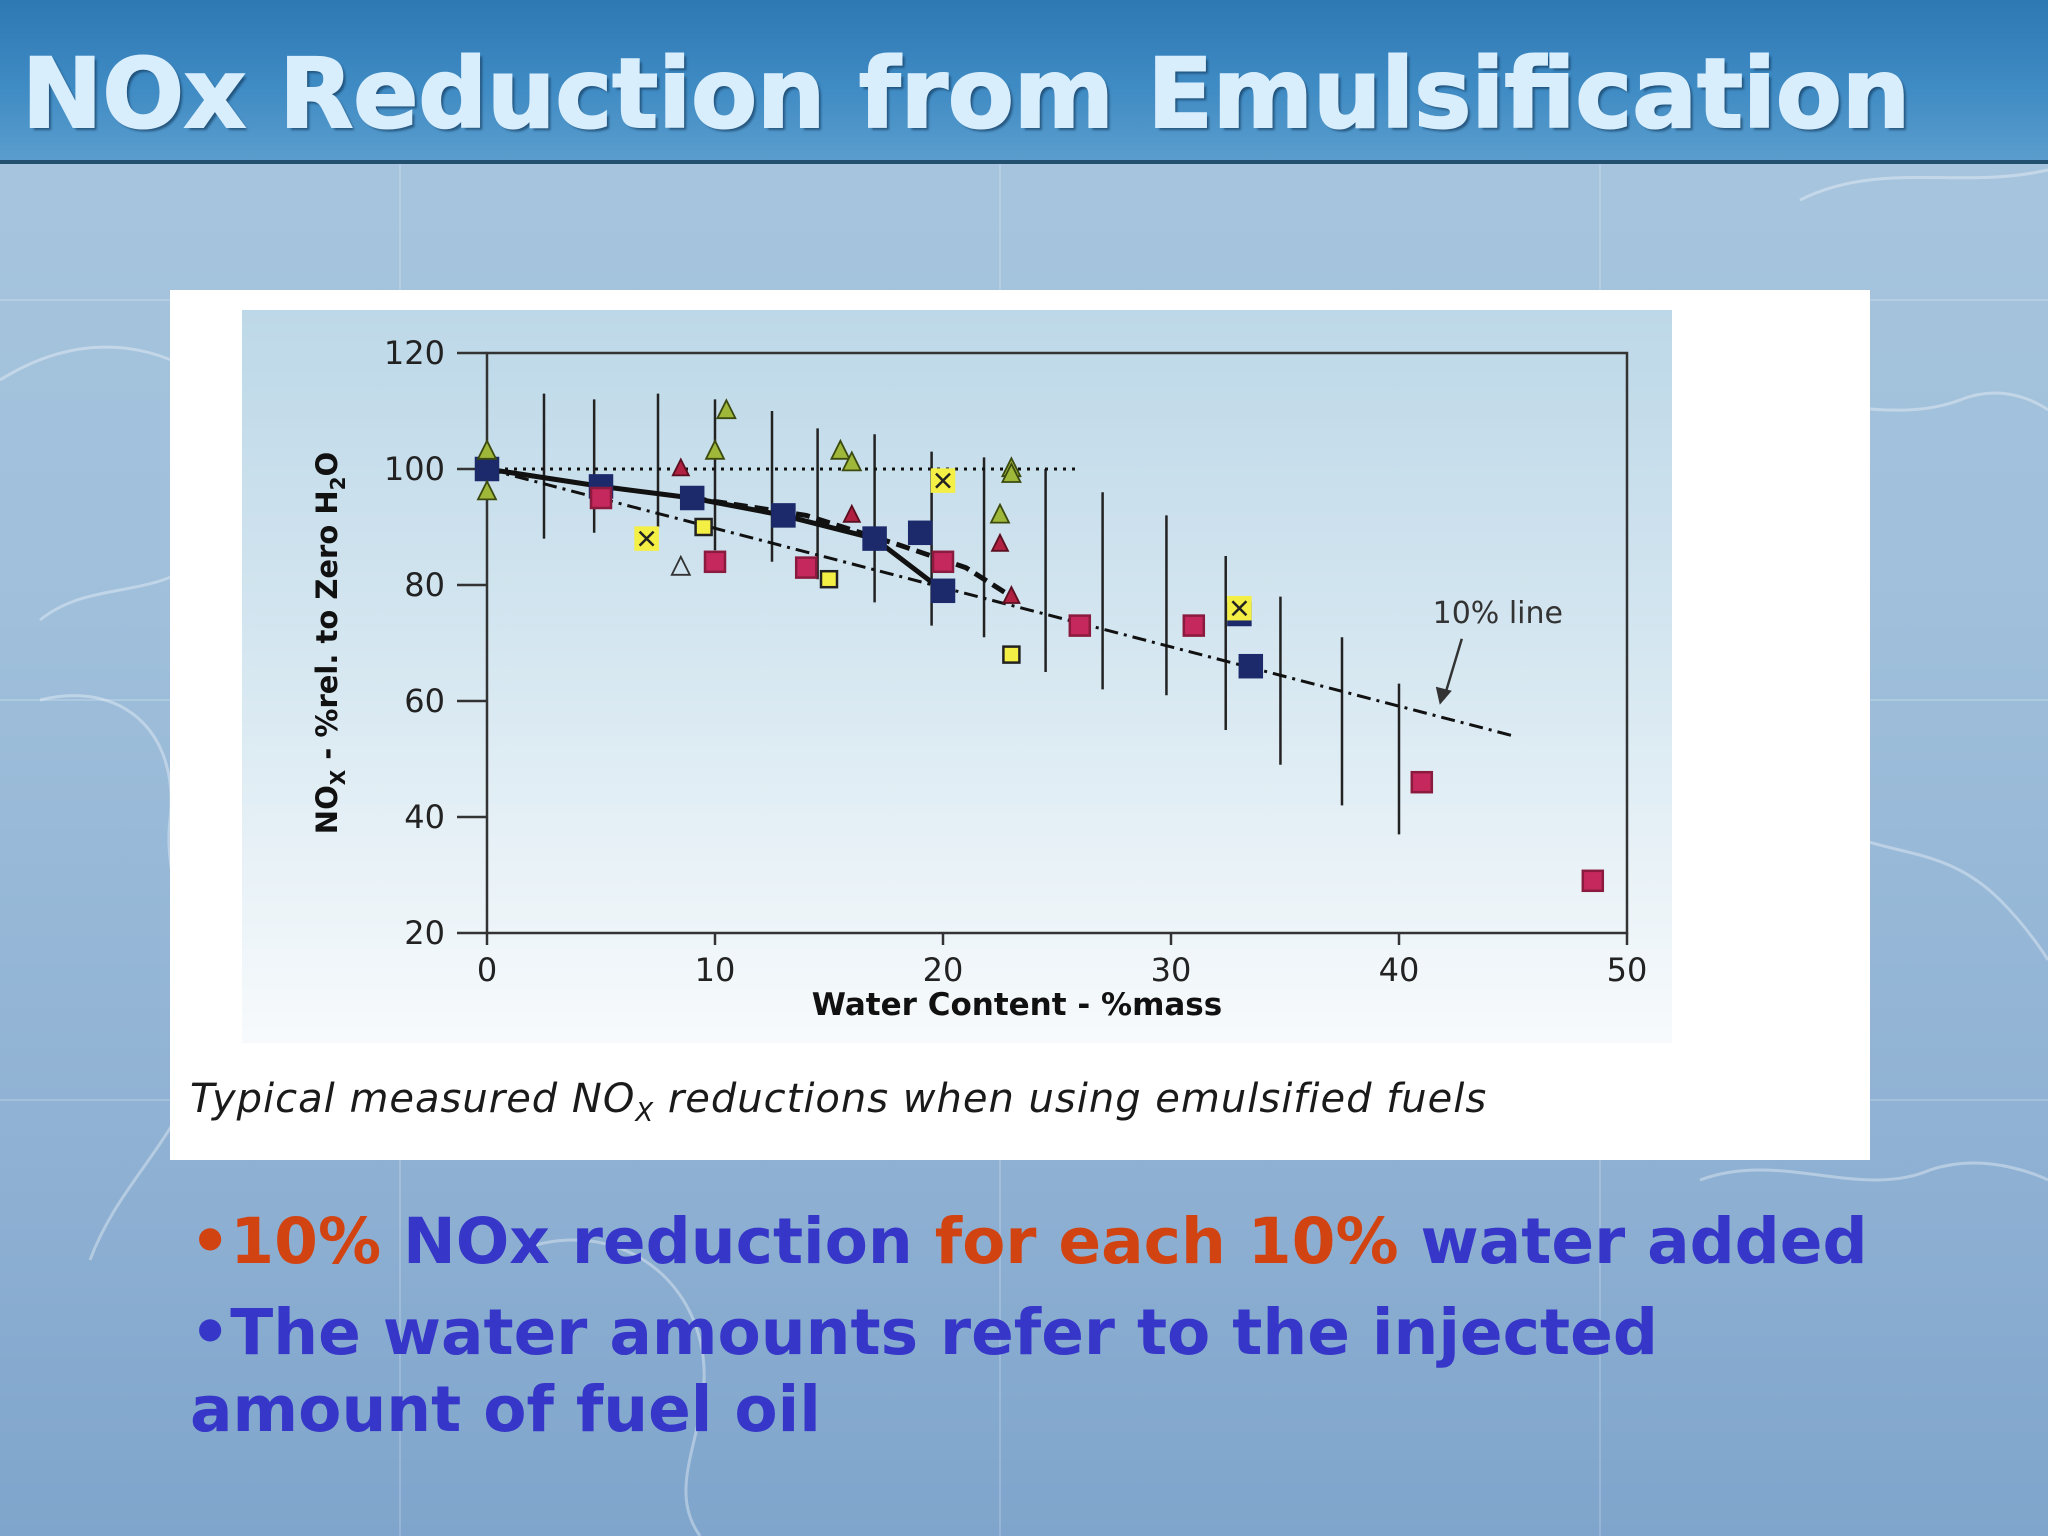  Describe the element at coordinates (413, 1099) in the screenshot. I see `caption-main: Typical measured NO` at that location.